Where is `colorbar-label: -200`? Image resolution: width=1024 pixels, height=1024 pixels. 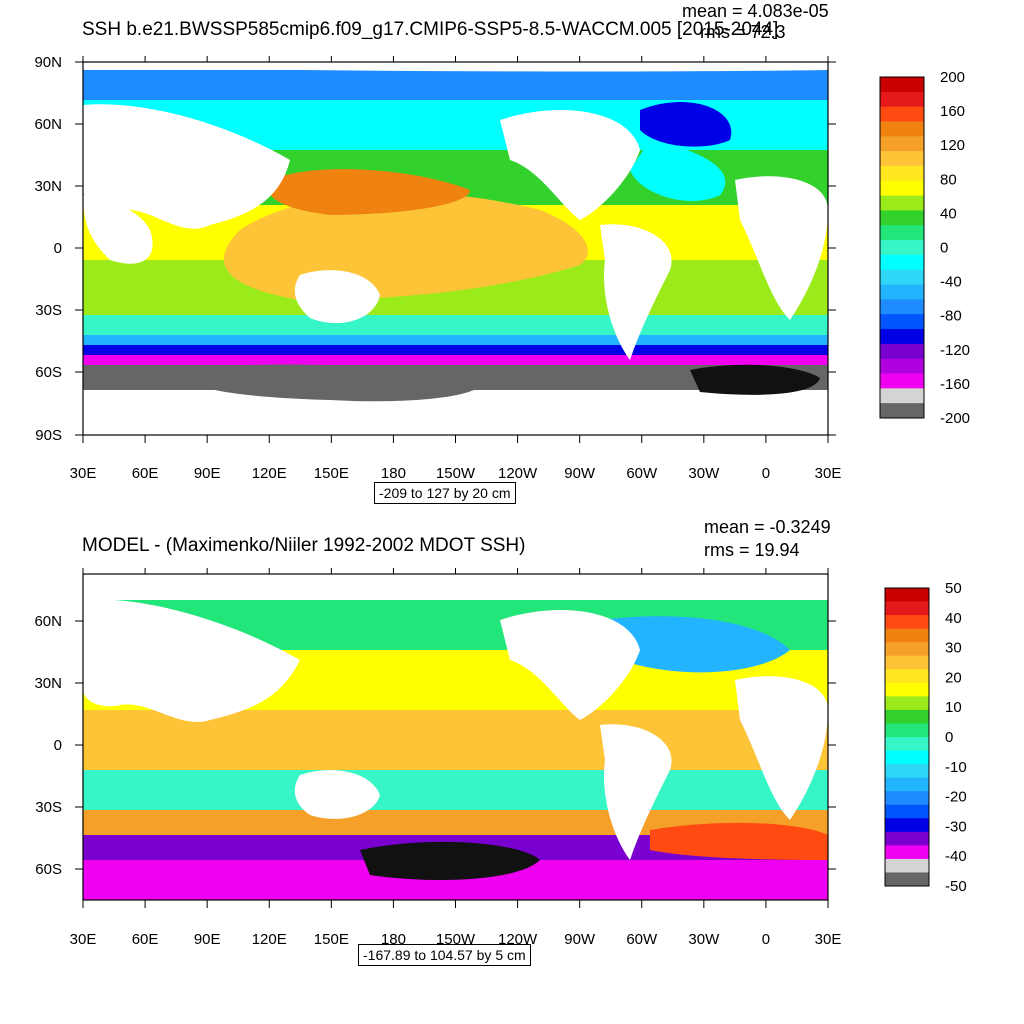 colorbar-label: -200 is located at coordinates (955, 418).